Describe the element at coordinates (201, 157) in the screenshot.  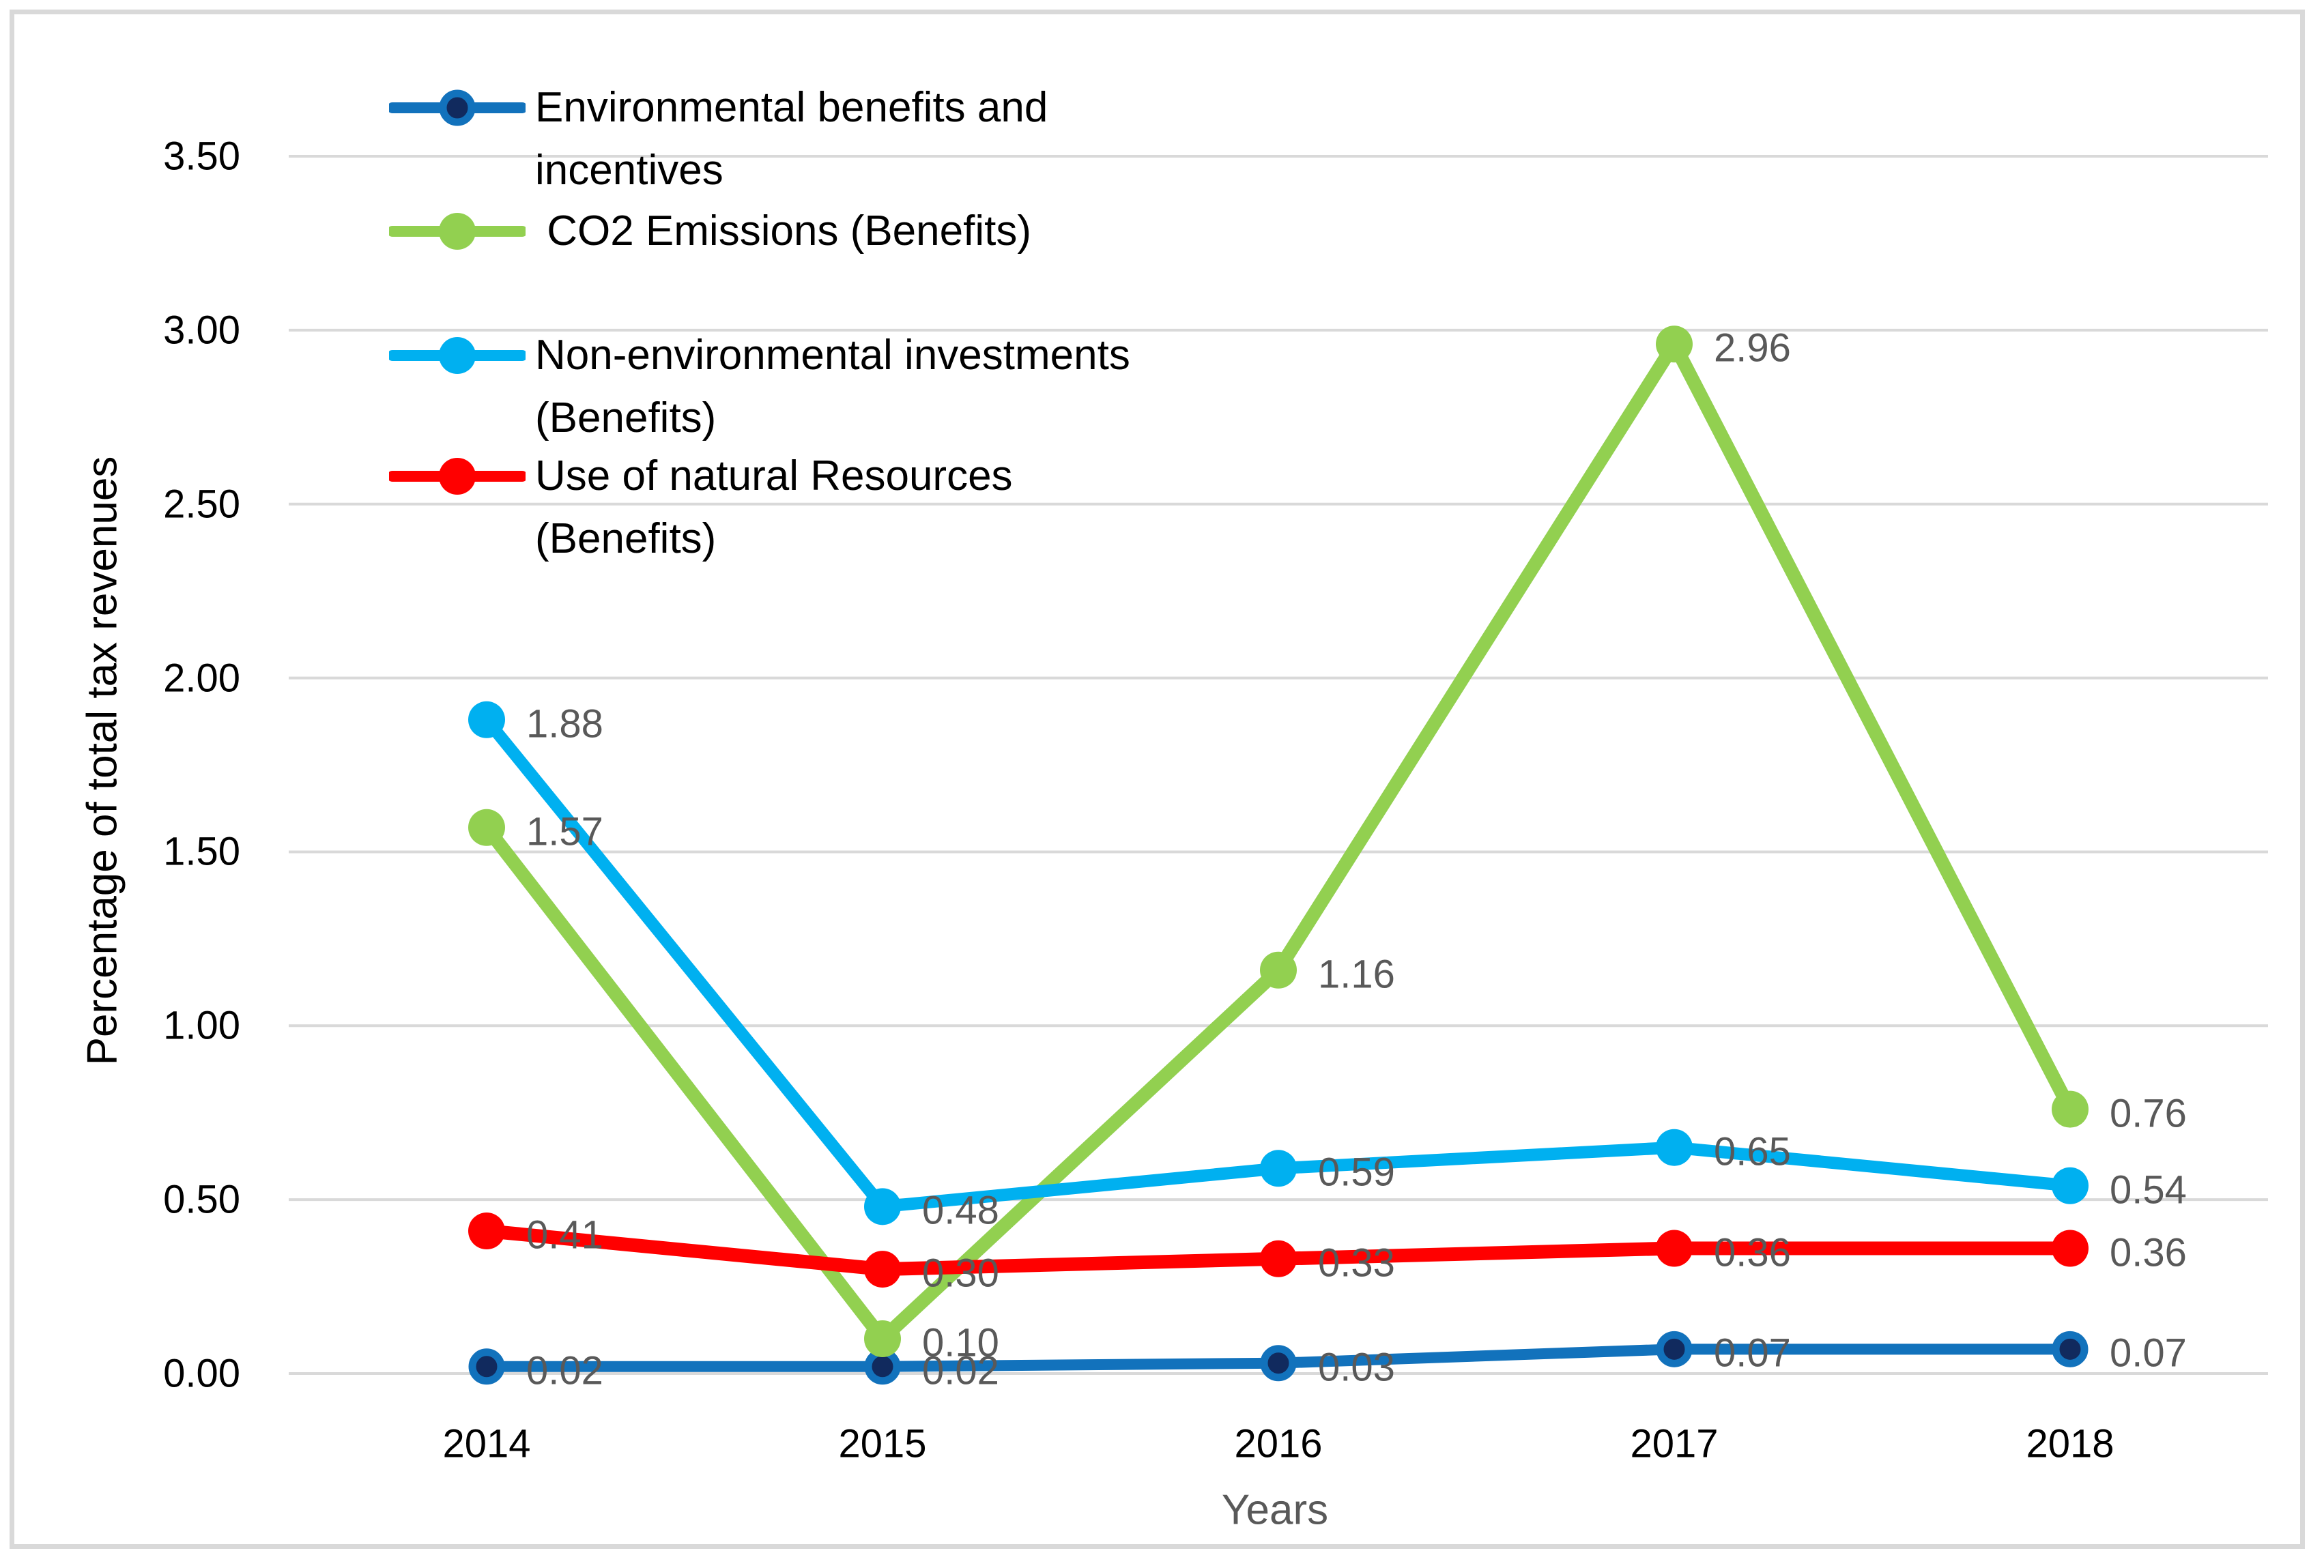
I see `y-tick-label: 3.50` at that location.